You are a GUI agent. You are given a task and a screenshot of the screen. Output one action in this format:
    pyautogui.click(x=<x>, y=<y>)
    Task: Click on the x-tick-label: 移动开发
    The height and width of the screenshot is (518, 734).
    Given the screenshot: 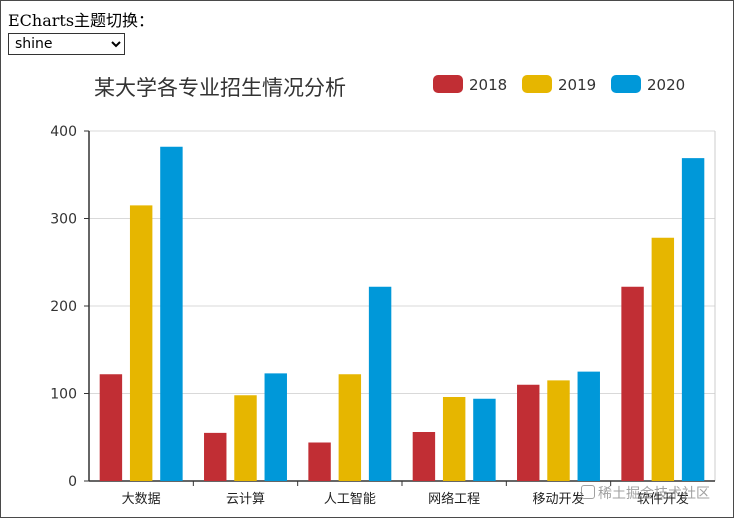 What is the action you would take?
    pyautogui.click(x=558, y=499)
    